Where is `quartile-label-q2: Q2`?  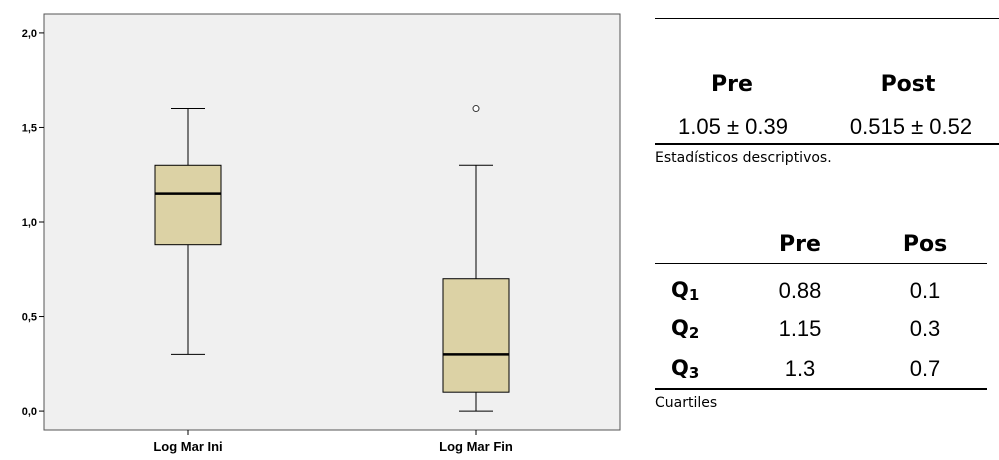 quartile-label-q2: Q2 is located at coordinates (685, 329).